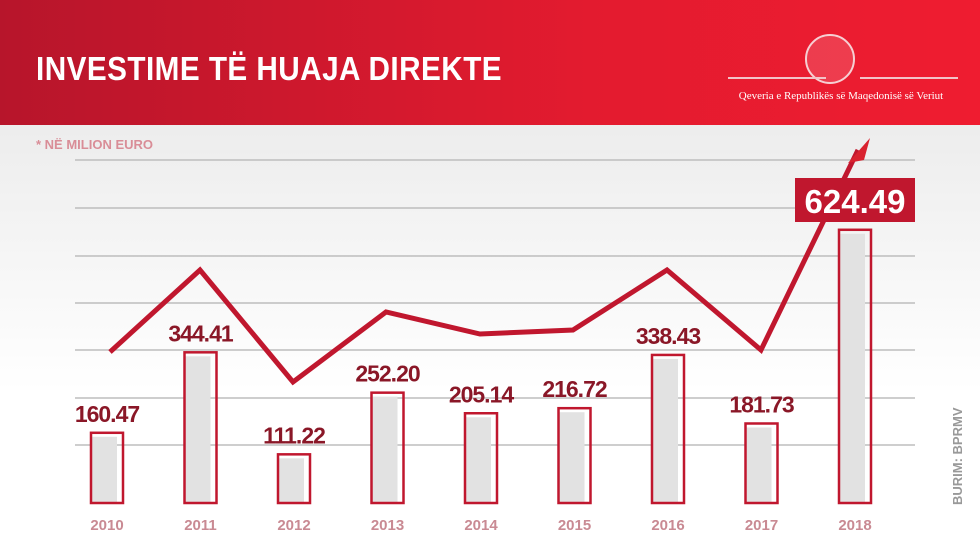  I want to click on data-label: 624.49, so click(855, 201).